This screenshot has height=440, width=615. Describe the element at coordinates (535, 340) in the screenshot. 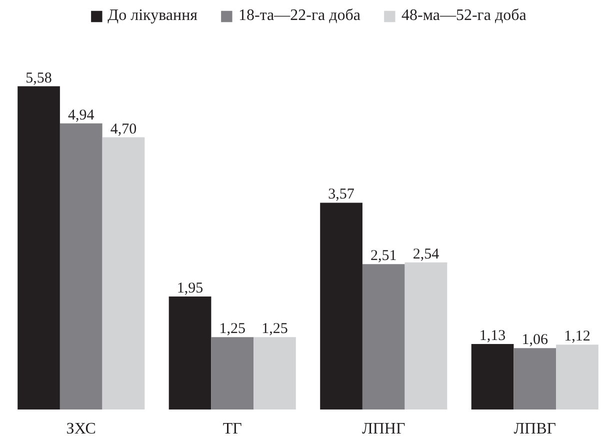

I see `data-label: 1,06` at that location.